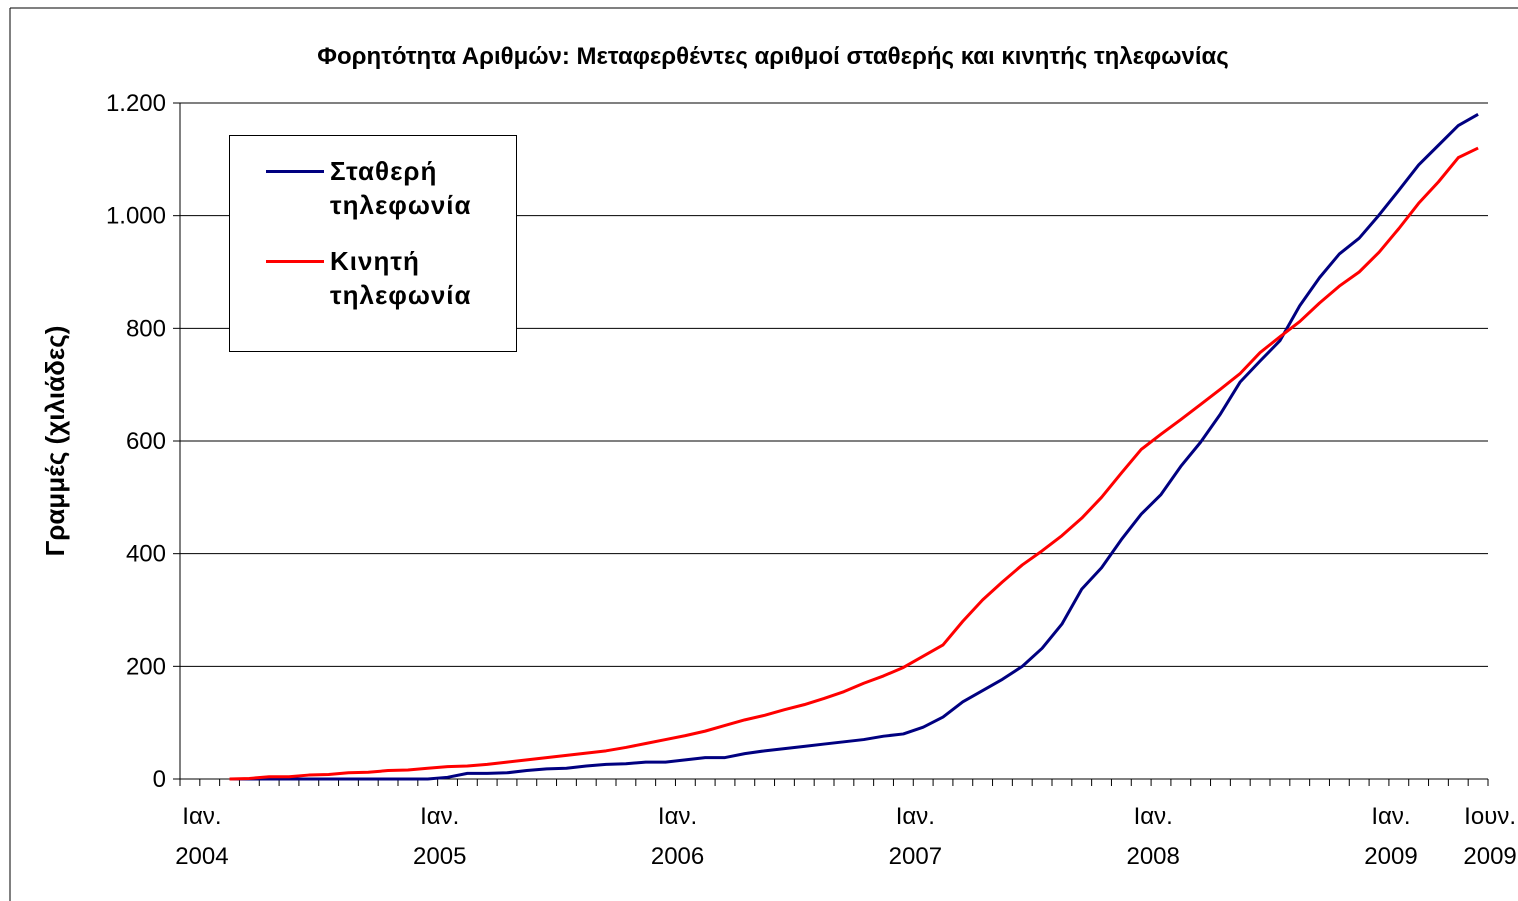 This screenshot has width=1518, height=901. What do you see at coordinates (159, 779) in the screenshot?
I see `y-tick-label: 0` at bounding box center [159, 779].